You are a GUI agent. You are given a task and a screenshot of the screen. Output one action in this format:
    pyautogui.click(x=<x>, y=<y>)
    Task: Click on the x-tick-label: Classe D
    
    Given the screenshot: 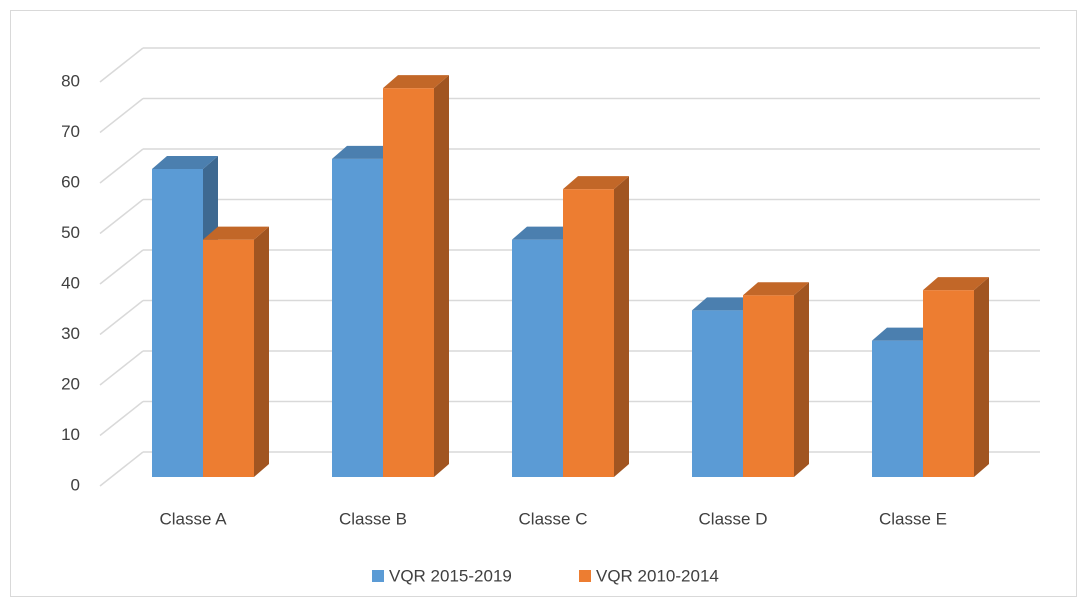 What is the action you would take?
    pyautogui.click(x=733, y=518)
    